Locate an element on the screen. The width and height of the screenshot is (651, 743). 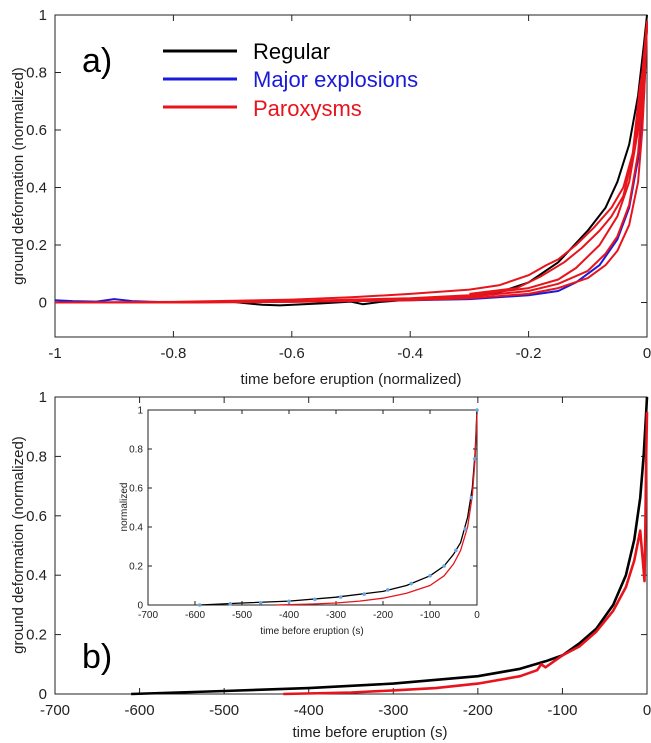
panel-b-xtick-label: -400 is located at coordinates (309, 710).